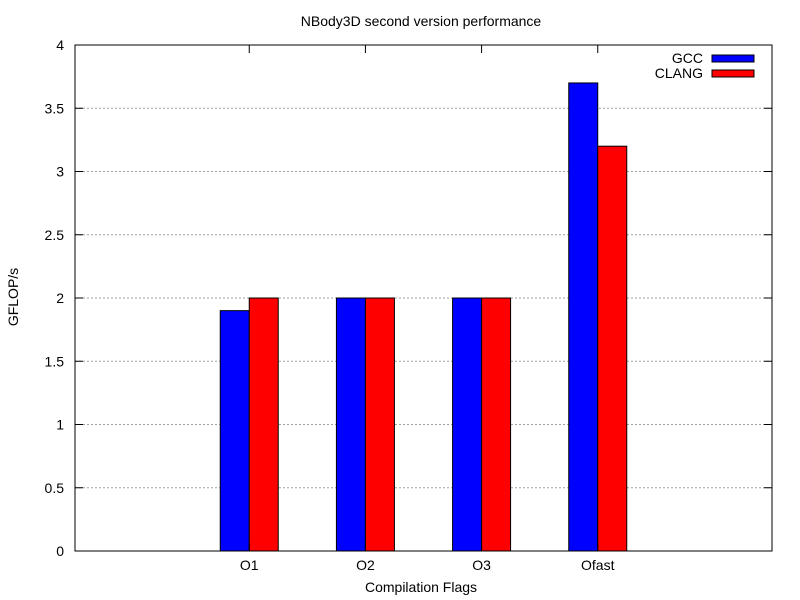 Image resolution: width=800 pixels, height=600 pixels. I want to click on bar-clang-o1, so click(263, 424).